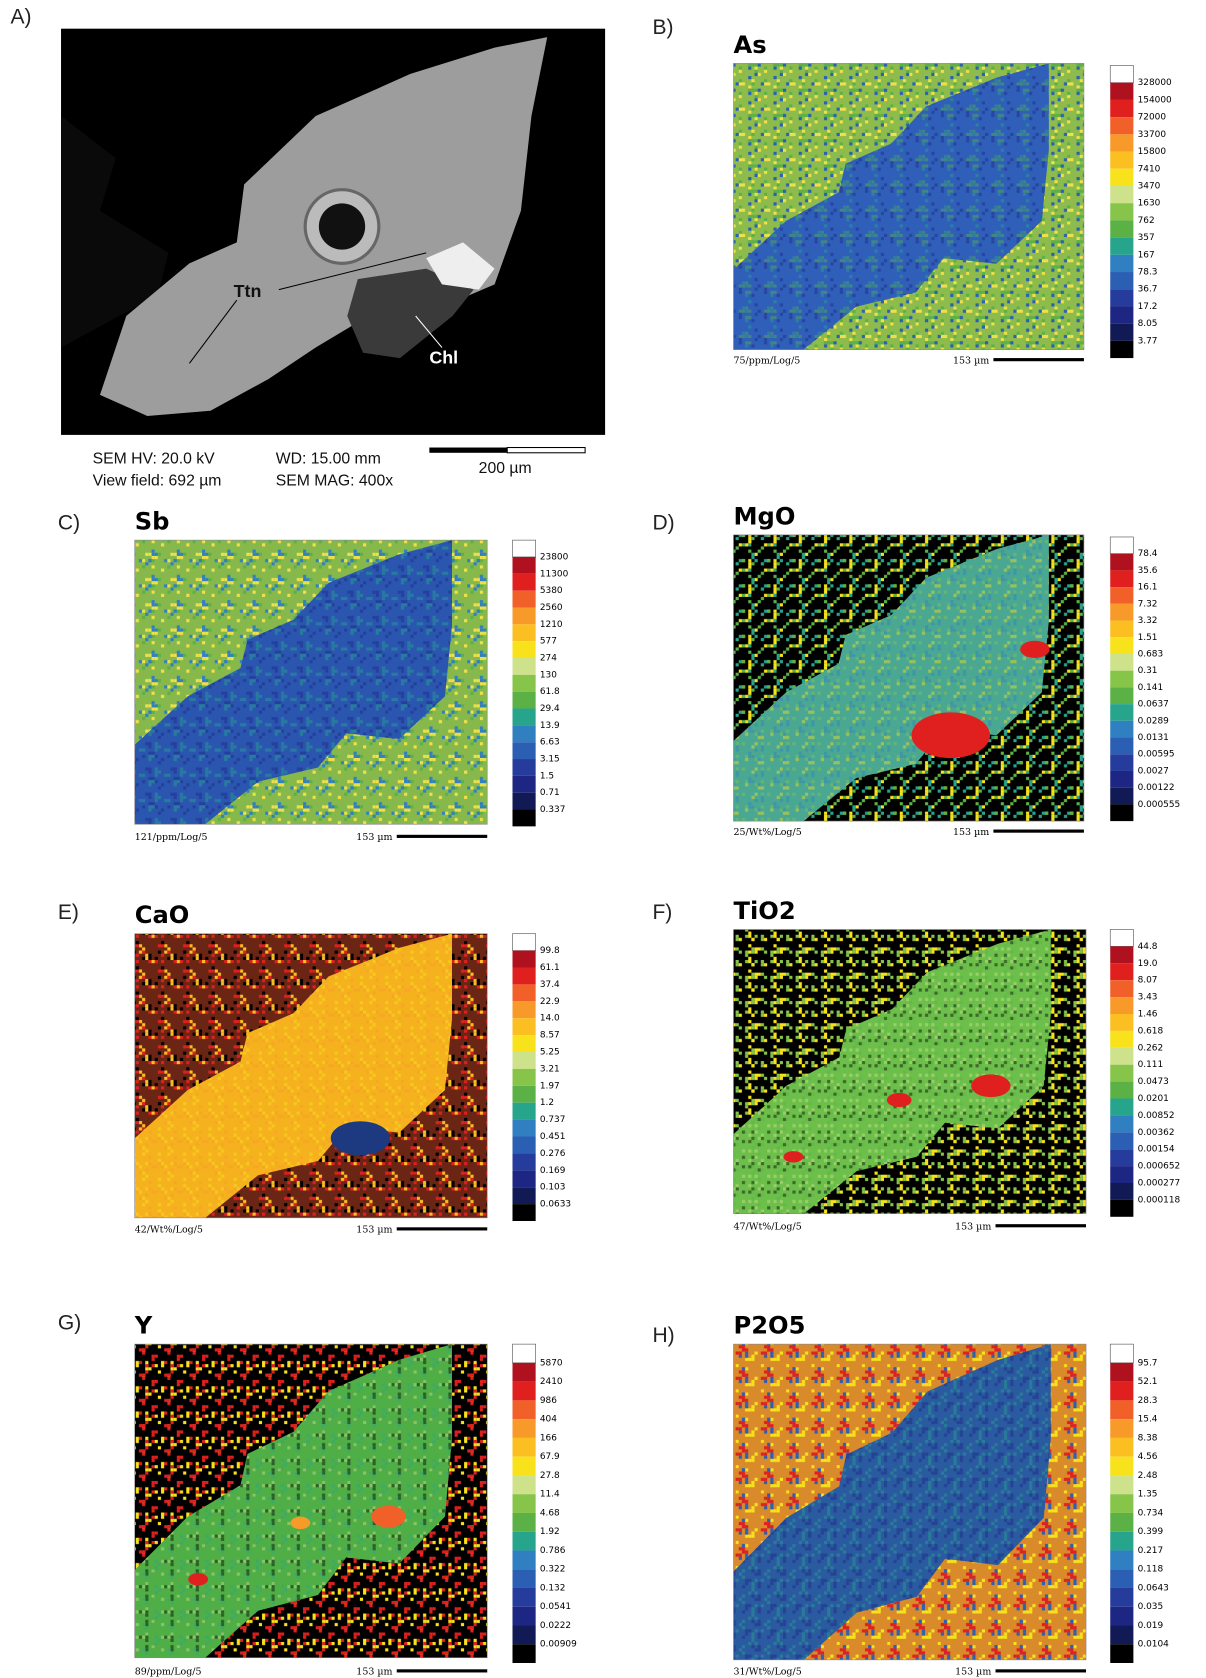  What do you see at coordinates (1153, 771) in the screenshot?
I see `scale-label: 0.0027` at bounding box center [1153, 771].